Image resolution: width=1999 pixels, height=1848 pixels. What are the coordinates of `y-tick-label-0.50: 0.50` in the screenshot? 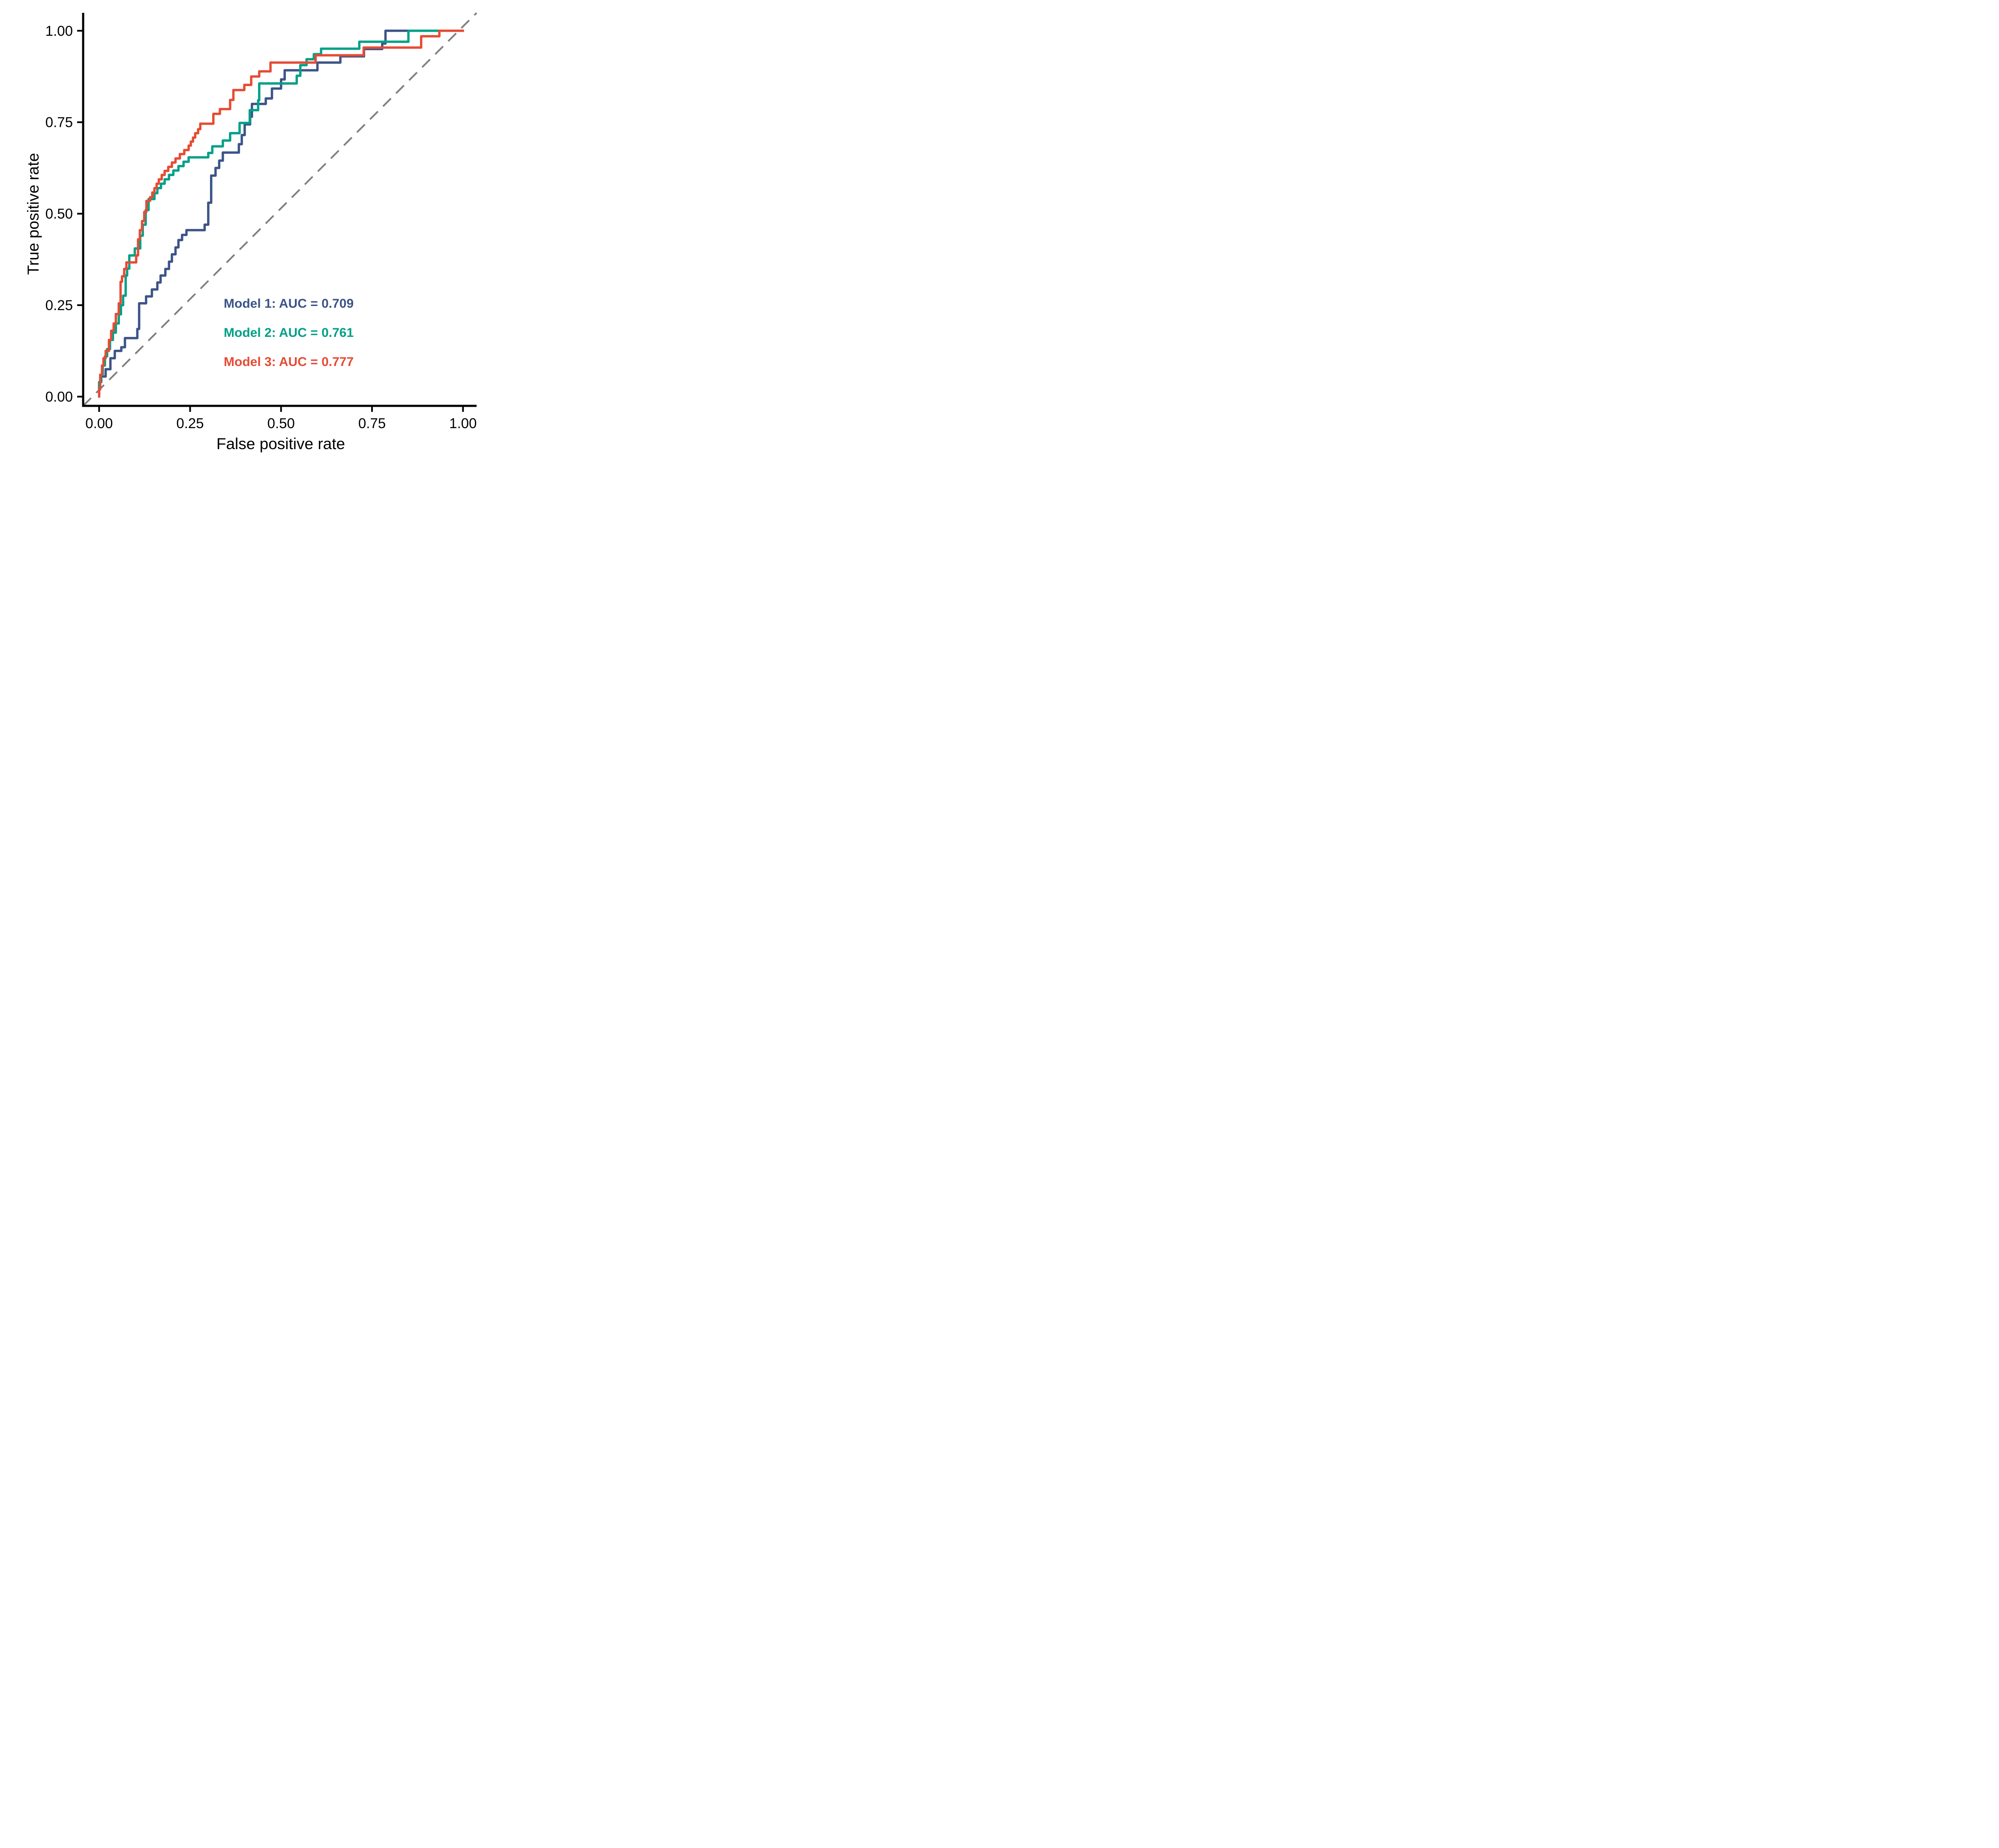 It's located at (59, 214).